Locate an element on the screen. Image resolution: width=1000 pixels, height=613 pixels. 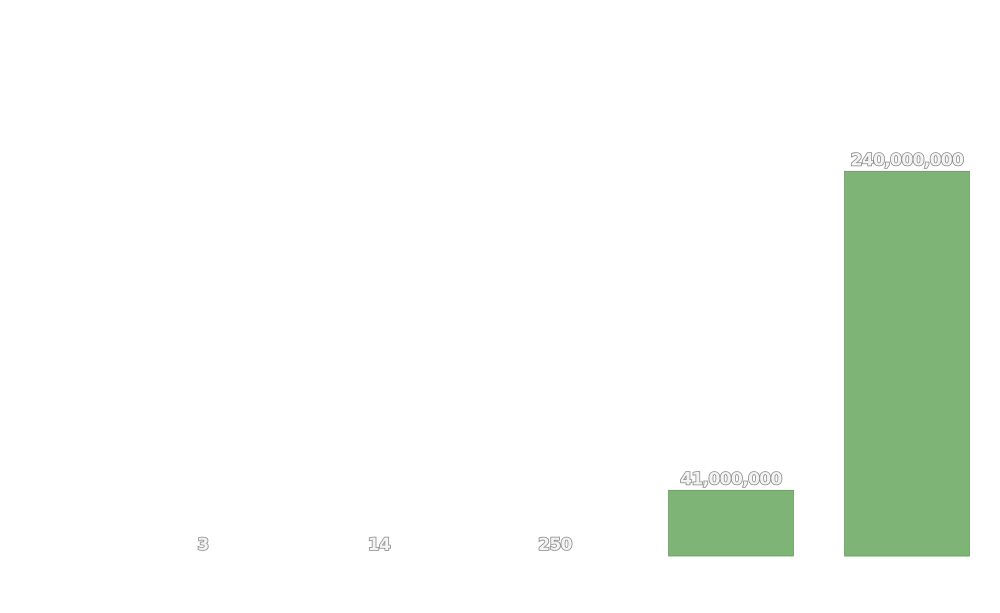
data-label: 3 is located at coordinates (202, 545).